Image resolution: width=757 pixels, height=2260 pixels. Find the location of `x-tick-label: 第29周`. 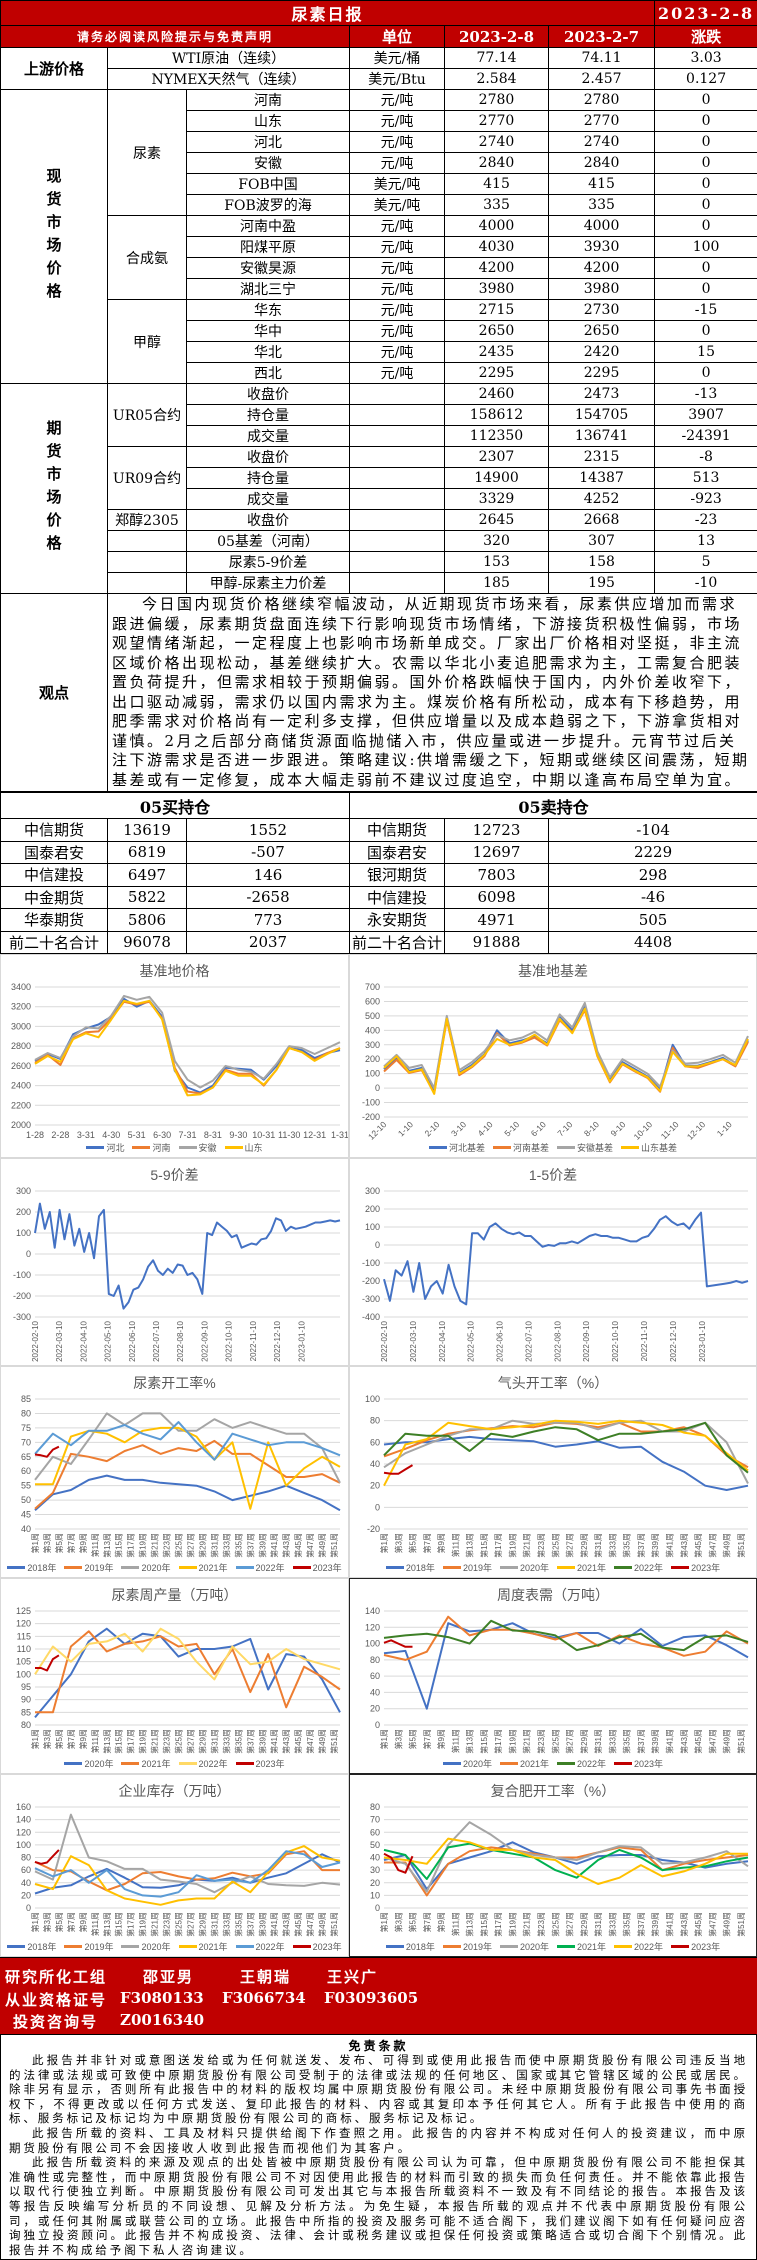

x-tick-label: 第29周 is located at coordinates (202, 1924).